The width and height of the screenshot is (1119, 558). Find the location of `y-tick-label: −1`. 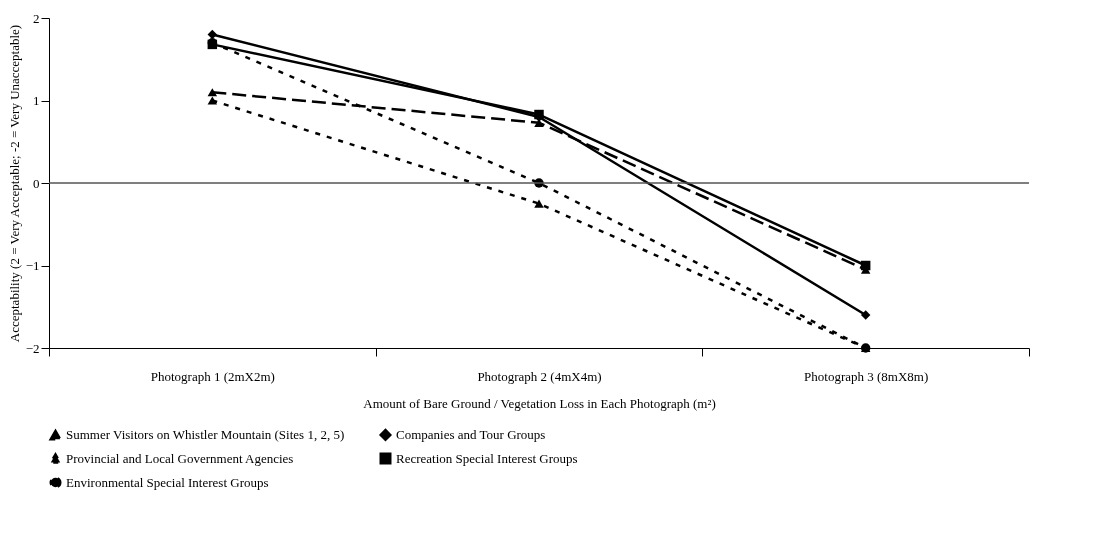

y-tick-label: −1 is located at coordinates (32, 265).